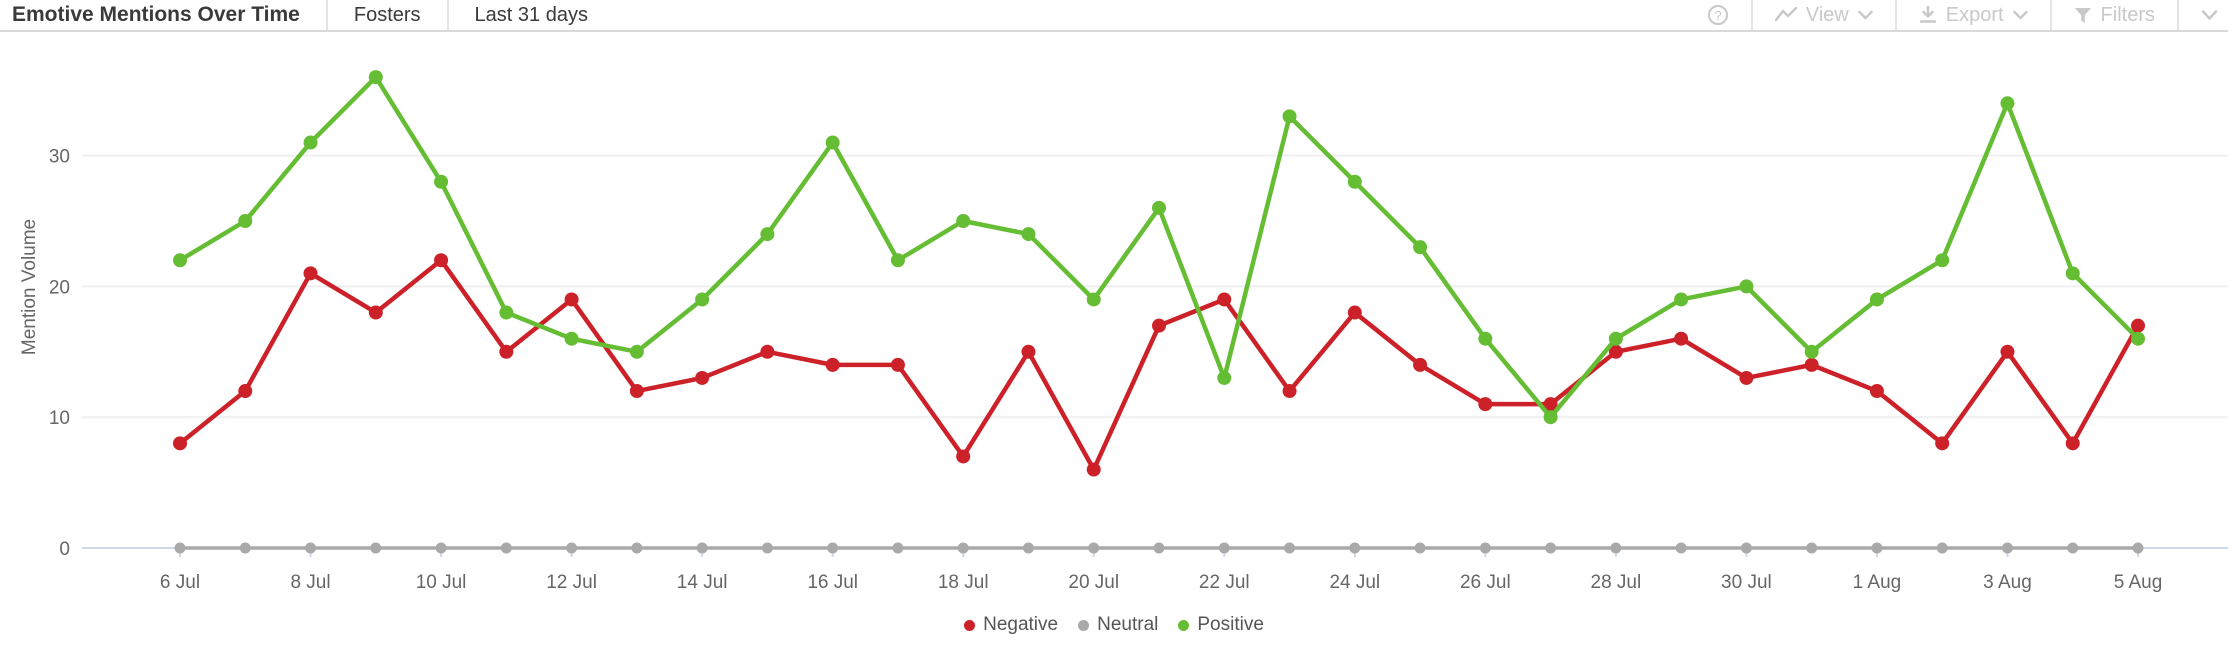 The width and height of the screenshot is (2228, 652). Describe the element at coordinates (2114, 15) in the screenshot. I see `filters-button: Filters` at that location.